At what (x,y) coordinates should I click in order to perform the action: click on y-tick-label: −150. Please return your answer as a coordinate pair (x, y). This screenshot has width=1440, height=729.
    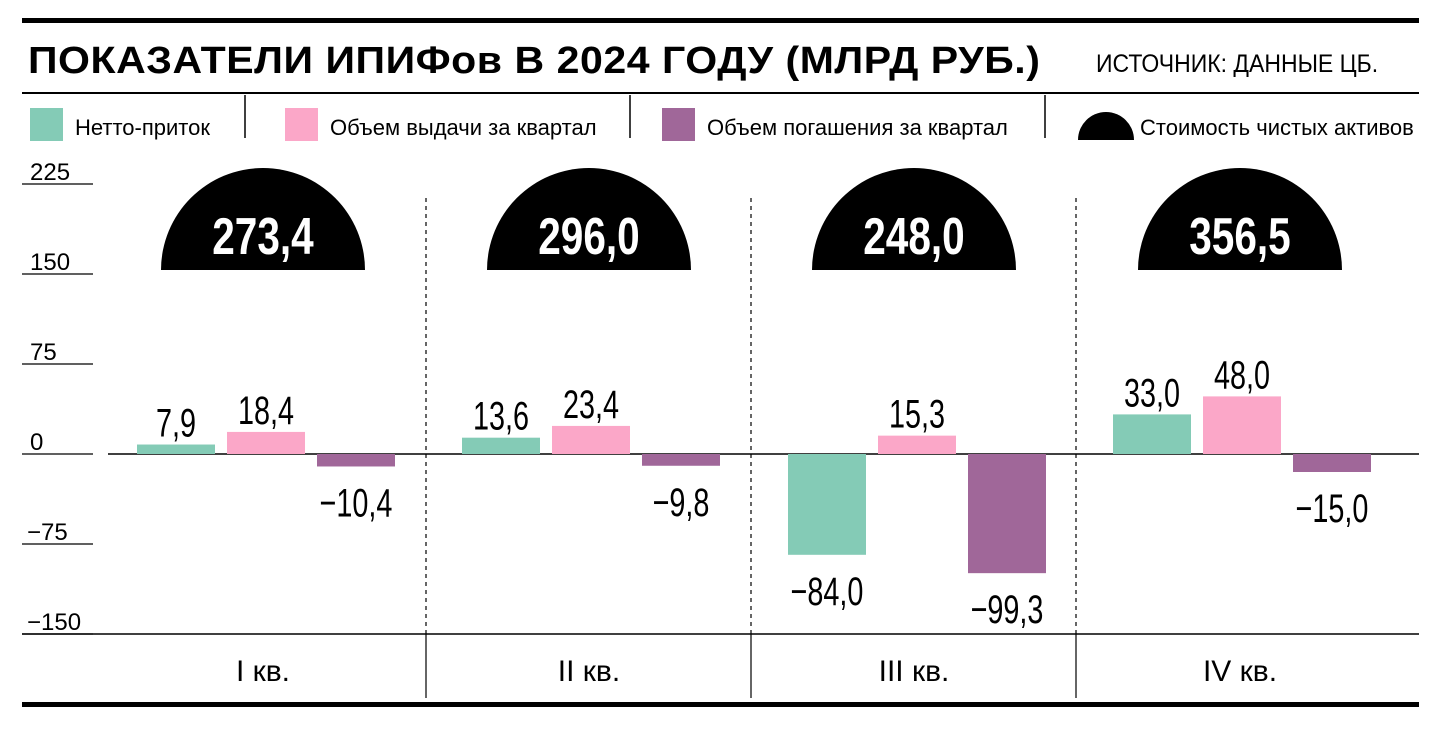
    Looking at the image, I should click on (54, 622).